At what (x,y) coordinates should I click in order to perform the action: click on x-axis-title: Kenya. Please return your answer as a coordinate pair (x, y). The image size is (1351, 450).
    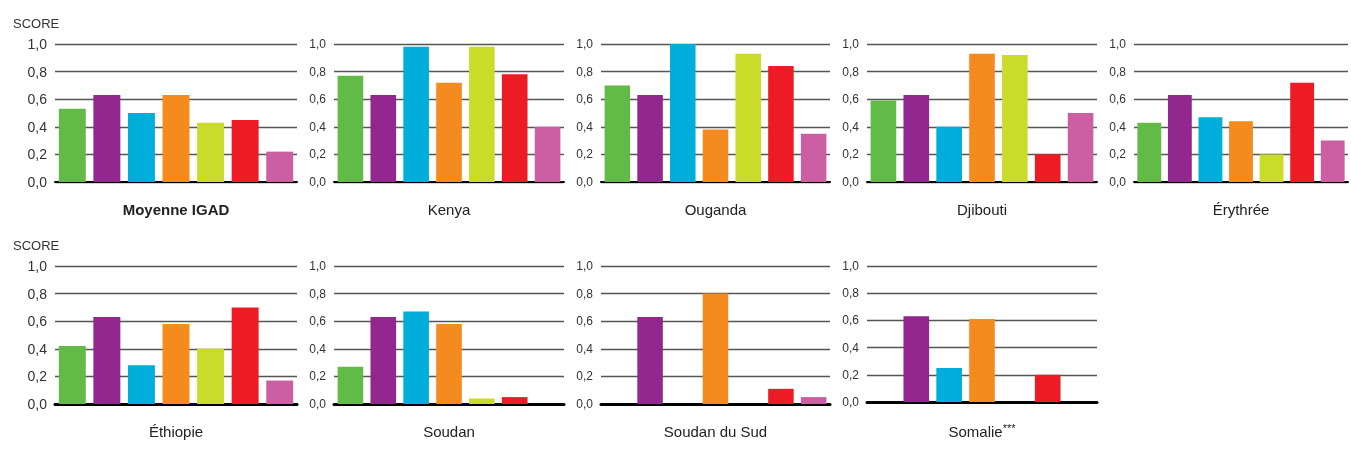
    Looking at the image, I should click on (449, 209).